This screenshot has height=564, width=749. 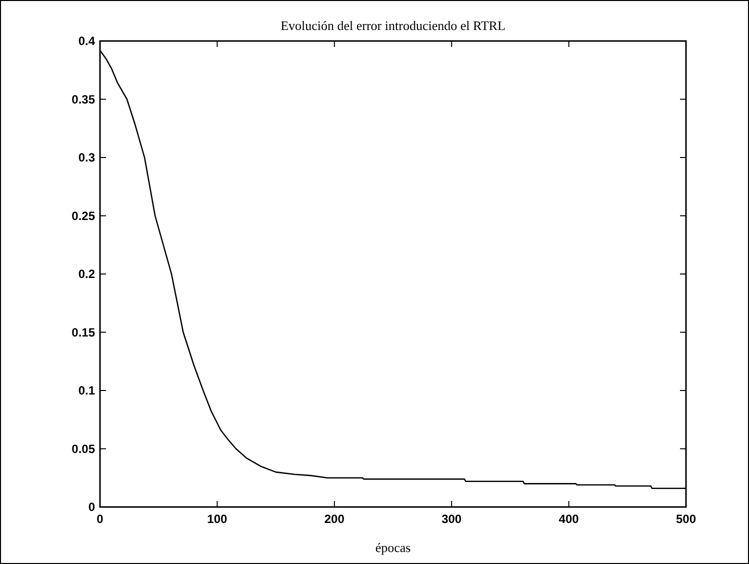 I want to click on y-tick-label: 0.35, so click(x=84, y=99).